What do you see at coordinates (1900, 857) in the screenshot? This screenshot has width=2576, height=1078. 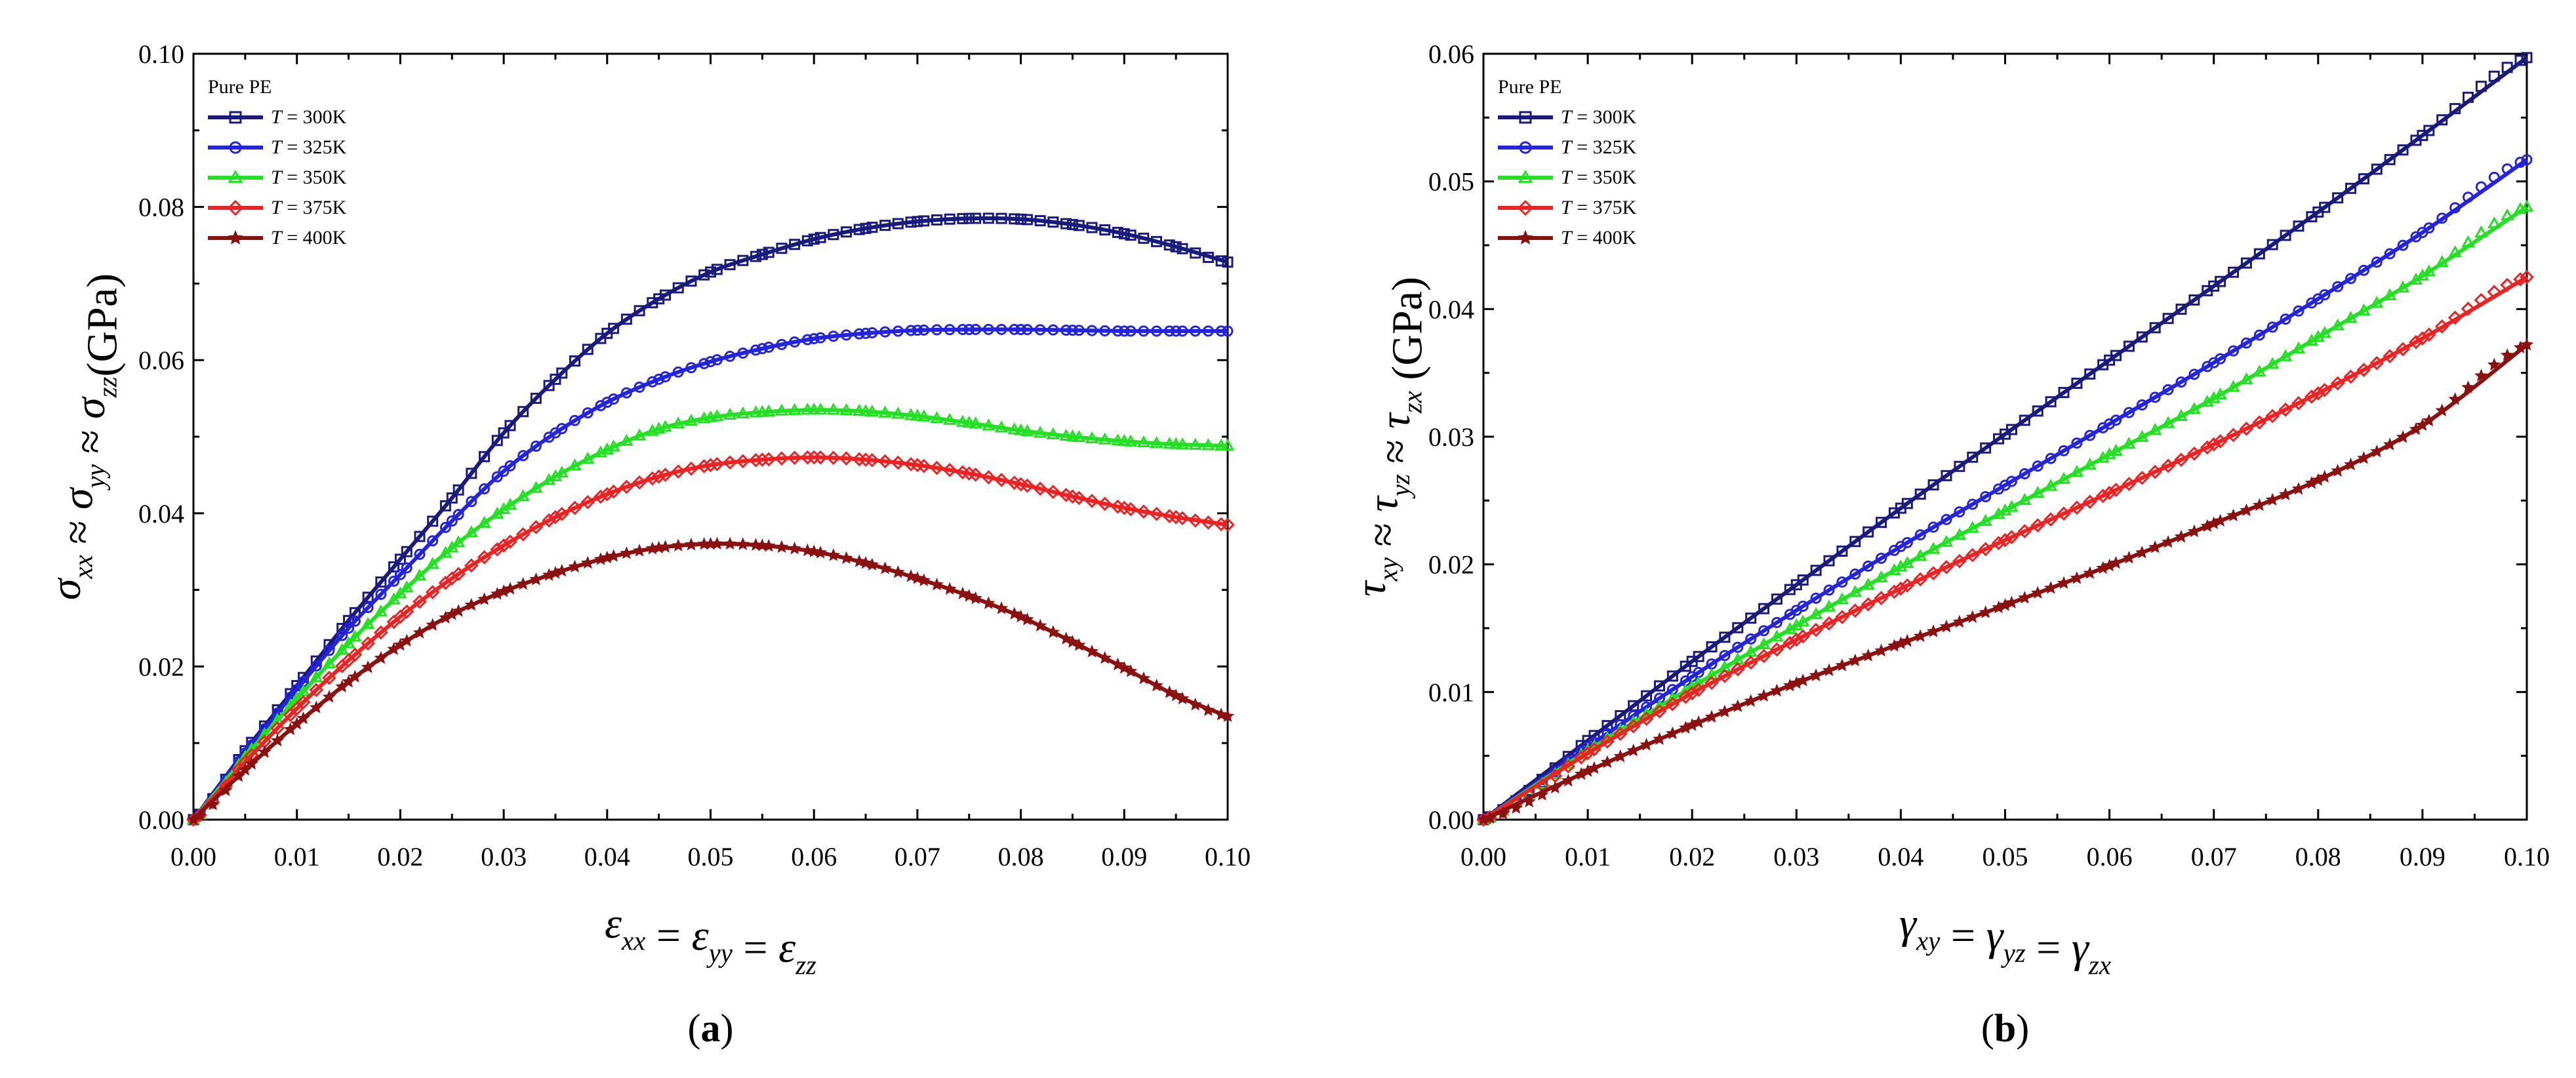 I see `x-tick-label: 0.04` at bounding box center [1900, 857].